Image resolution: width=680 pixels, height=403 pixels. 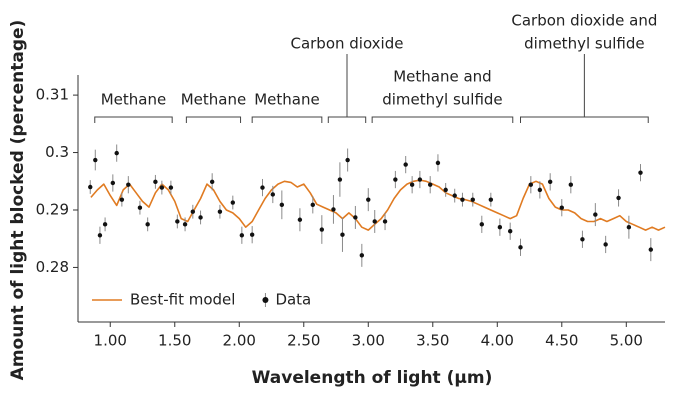 I want to click on annotation-label: Carbon dioxide and, so click(x=584, y=21).